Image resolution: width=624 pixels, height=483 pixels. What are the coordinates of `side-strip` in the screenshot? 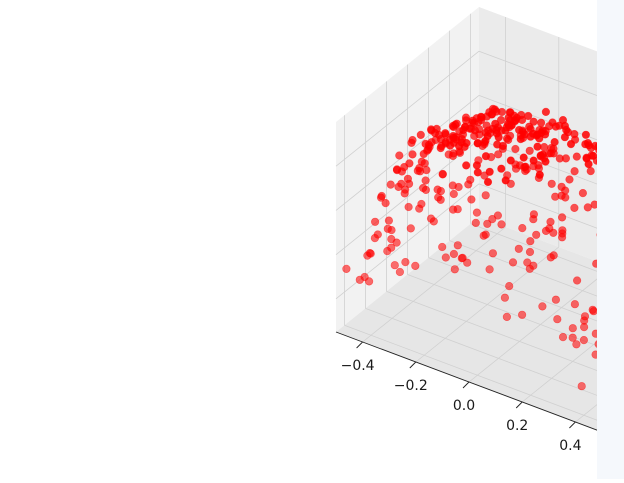 It's located at (610, 239).